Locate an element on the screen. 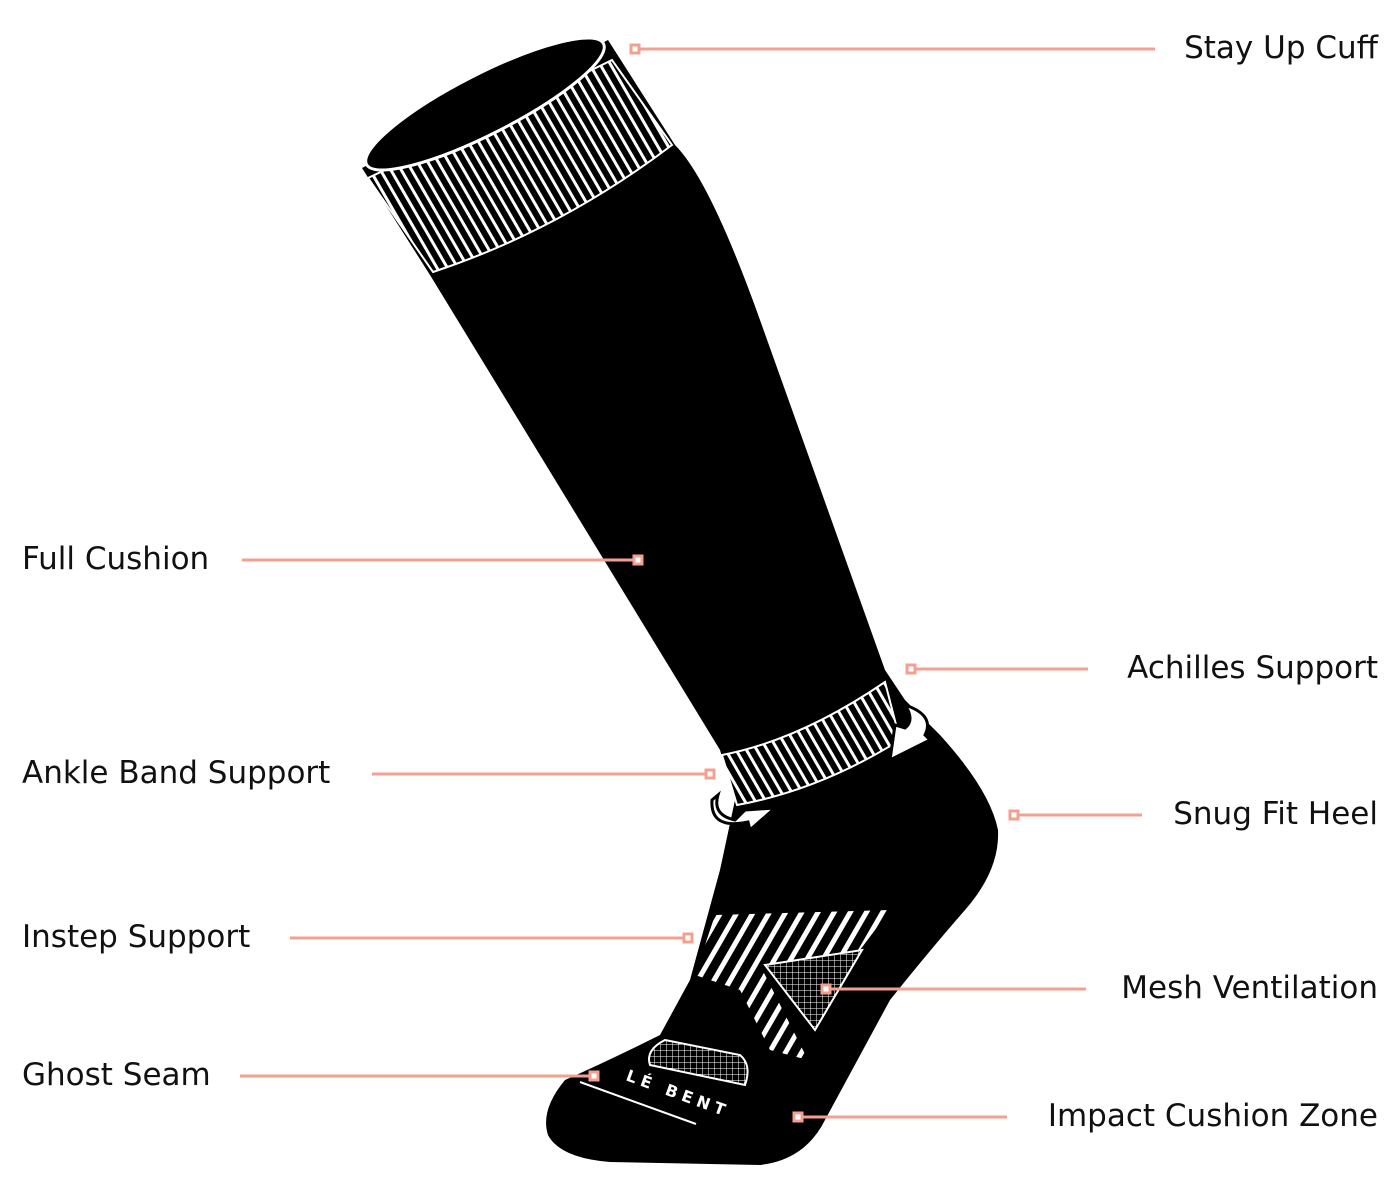 The width and height of the screenshot is (1400, 1200). ghost-seam-line is located at coordinates (638, 1103).